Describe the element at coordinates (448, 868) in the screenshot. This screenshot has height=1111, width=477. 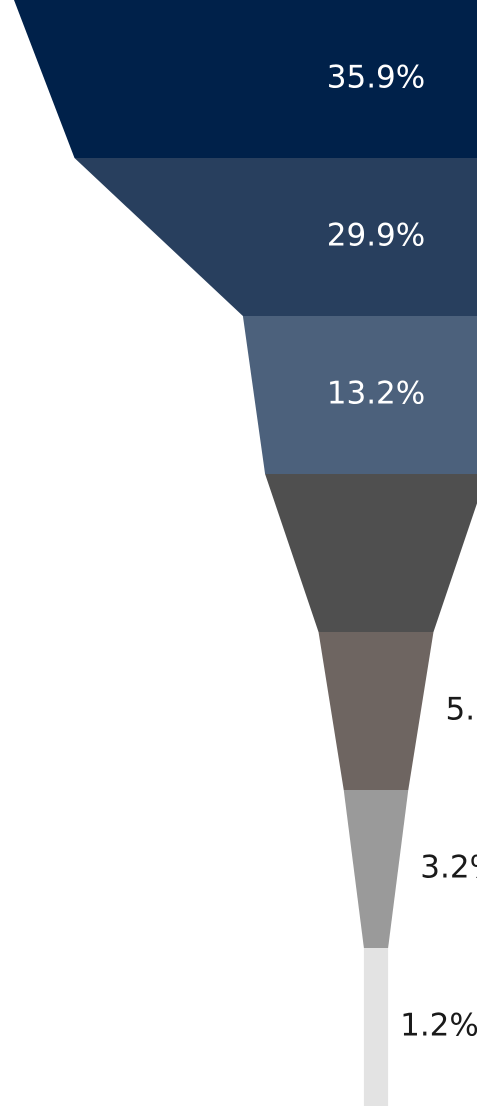
I see `funnel-stage-label-6: 3.2%` at that location.